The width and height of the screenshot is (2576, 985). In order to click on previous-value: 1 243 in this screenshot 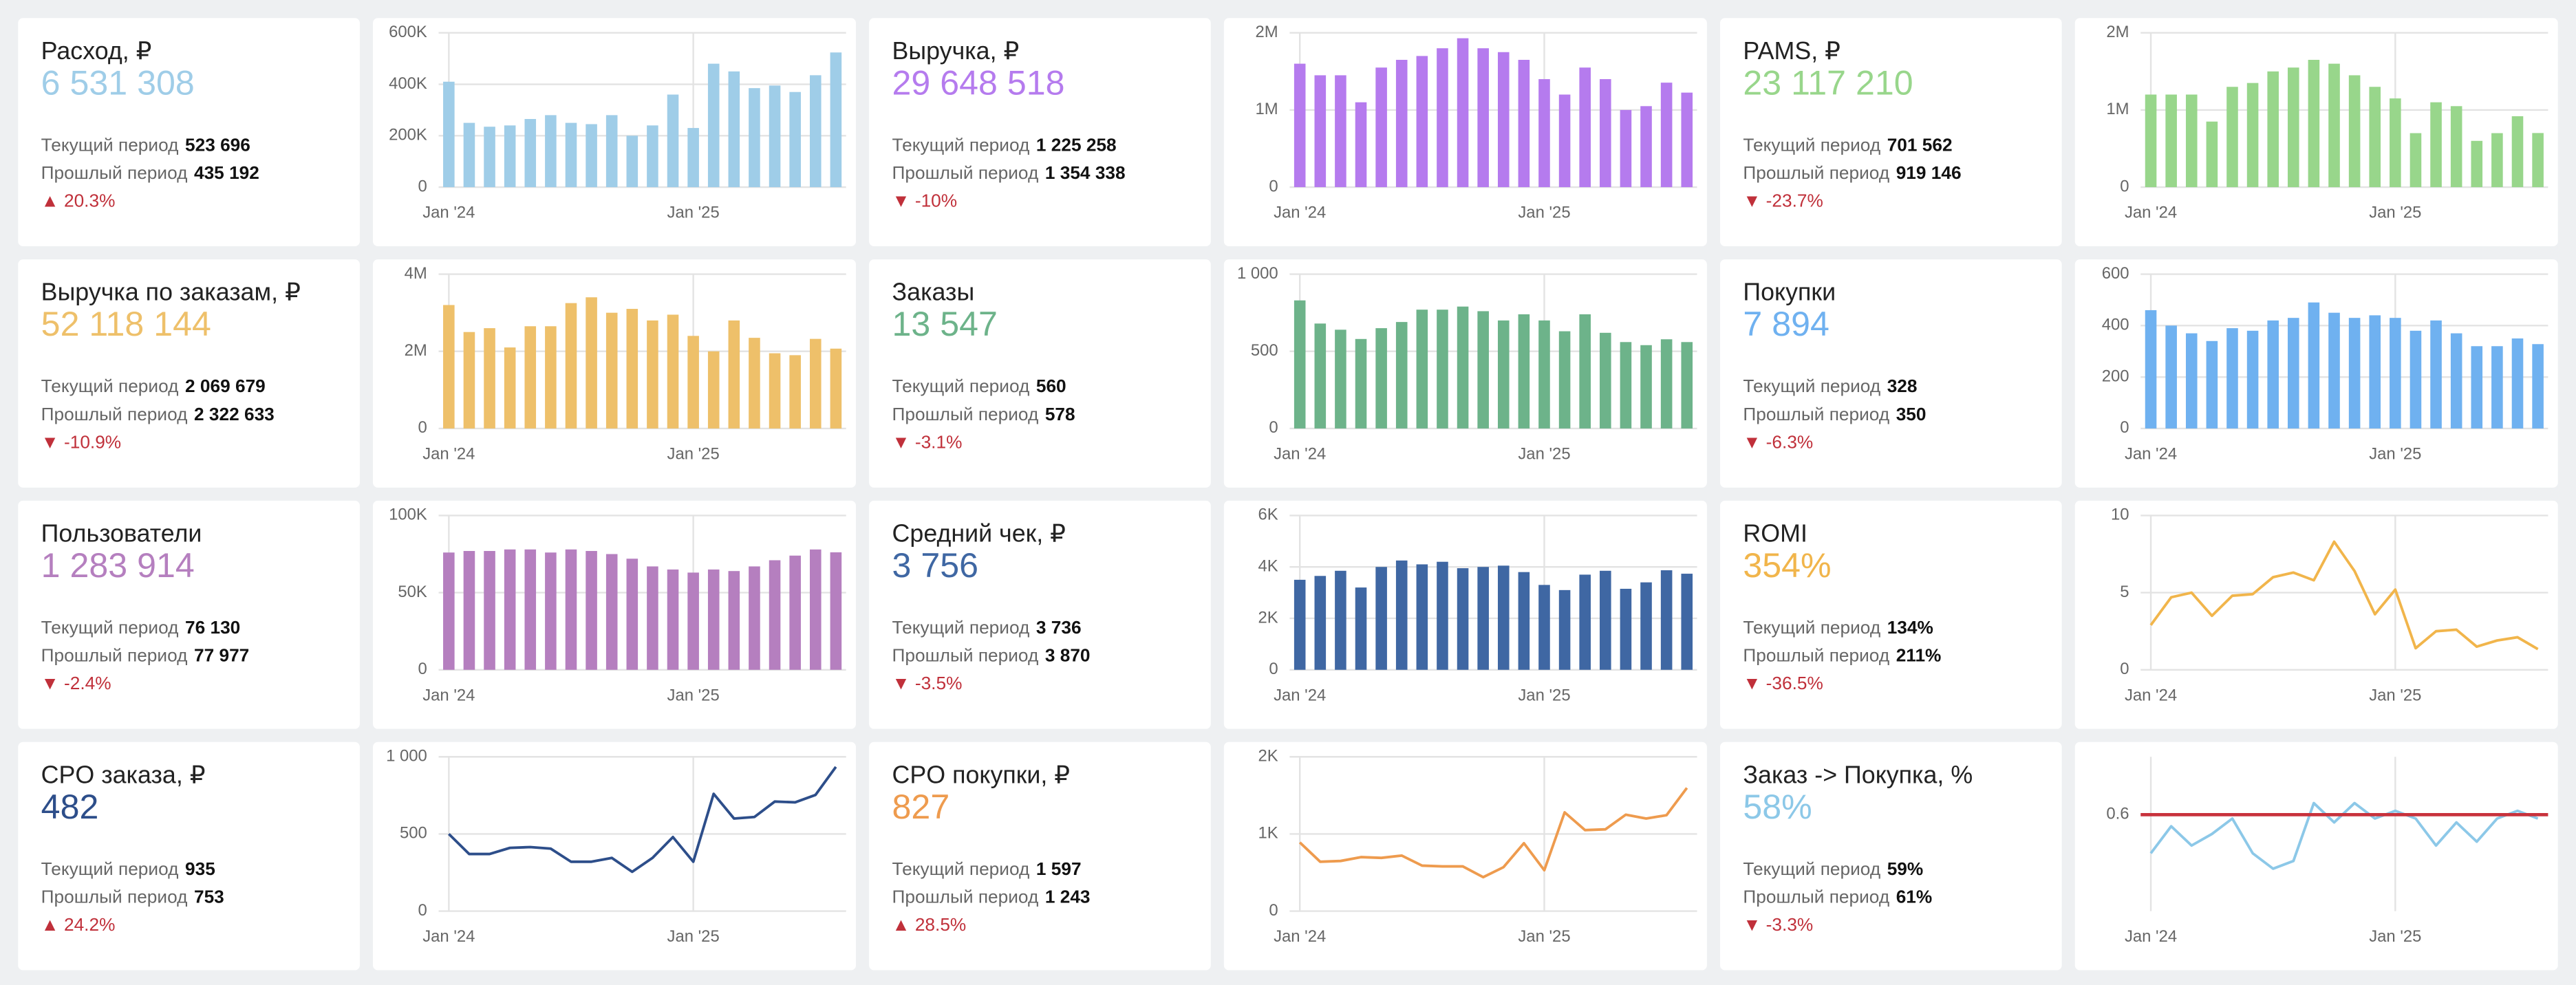, I will do `click(1068, 896)`.